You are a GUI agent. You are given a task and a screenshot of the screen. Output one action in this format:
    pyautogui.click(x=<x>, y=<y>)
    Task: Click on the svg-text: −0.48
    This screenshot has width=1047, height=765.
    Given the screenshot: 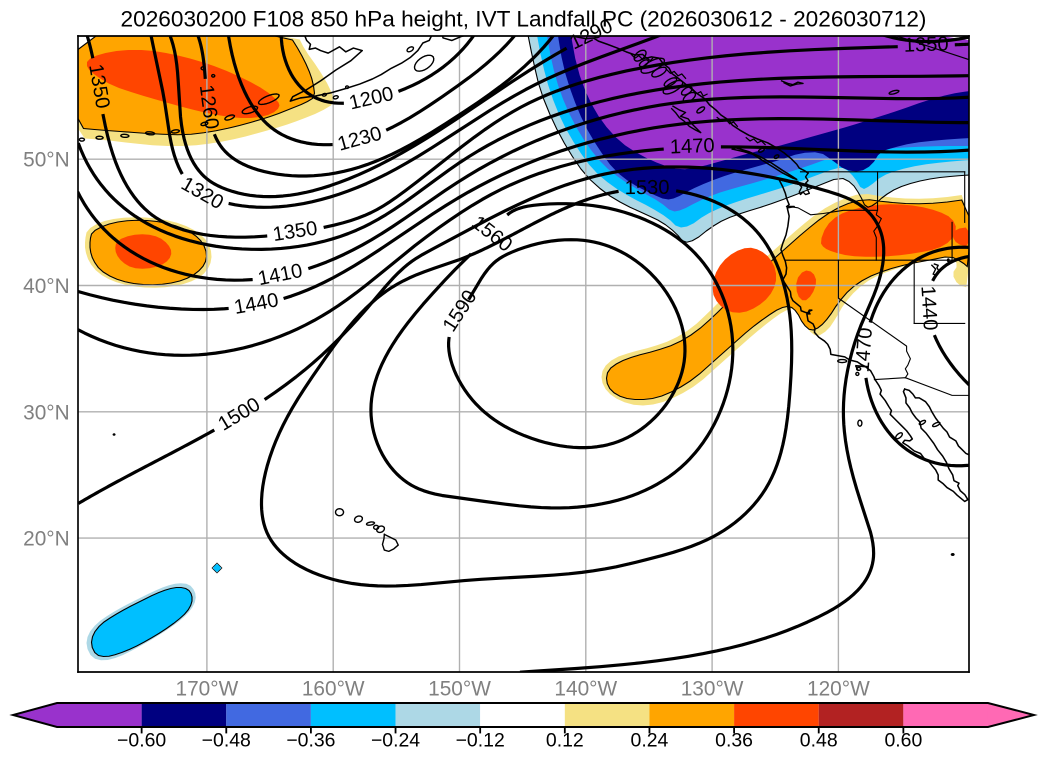 What is the action you would take?
    pyautogui.click(x=226, y=741)
    